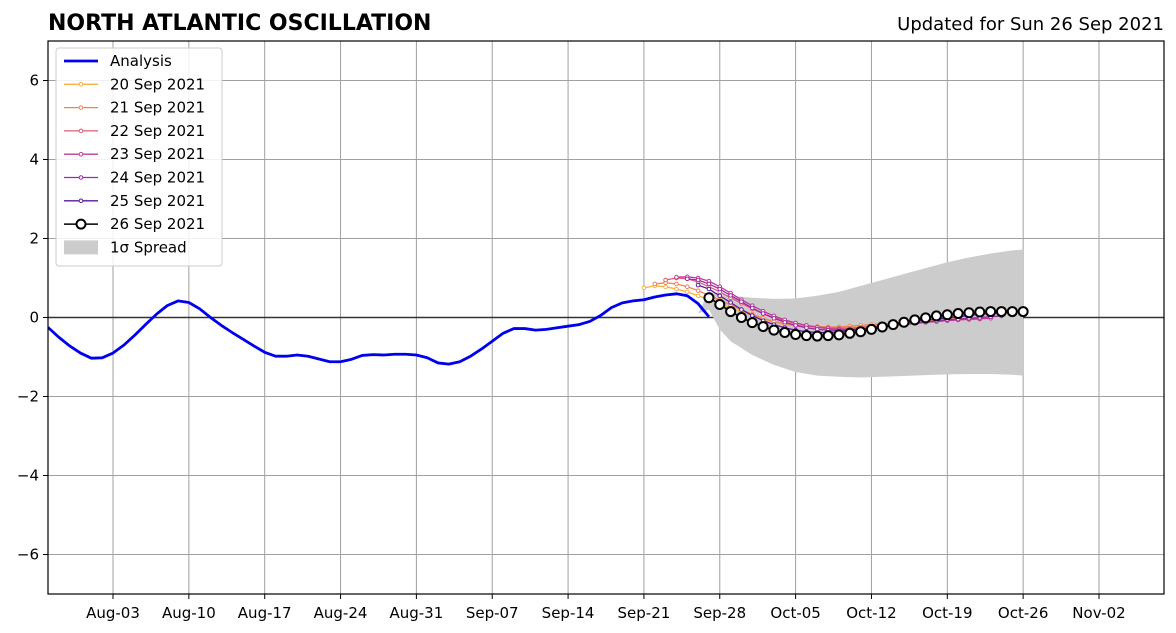 The height and width of the screenshot is (633, 1176). What do you see at coordinates (492, 613) in the screenshot?
I see `x-tick-label: Sep-07` at bounding box center [492, 613].